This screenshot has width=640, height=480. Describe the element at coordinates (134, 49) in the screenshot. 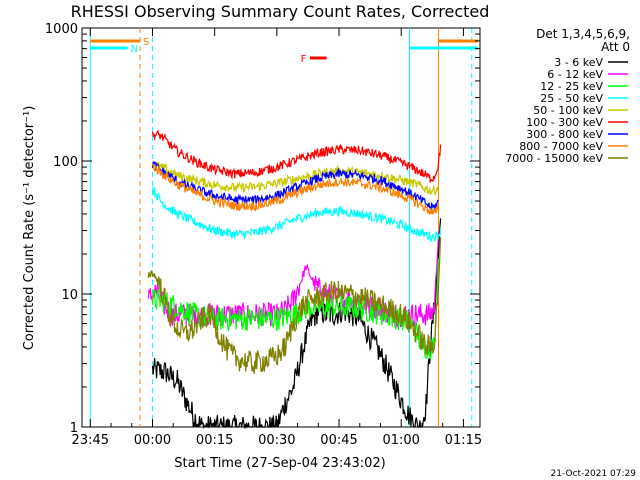

I see `flag-label-N: N` at that location.